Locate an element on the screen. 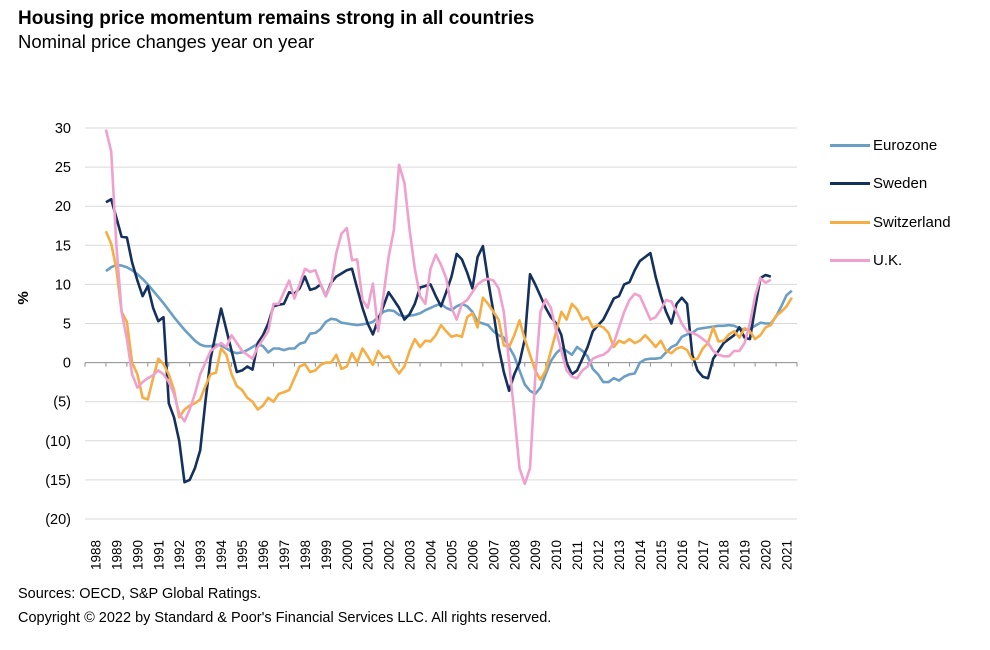 The image size is (990, 650). x-tick-label: 1994 is located at coordinates (221, 554).